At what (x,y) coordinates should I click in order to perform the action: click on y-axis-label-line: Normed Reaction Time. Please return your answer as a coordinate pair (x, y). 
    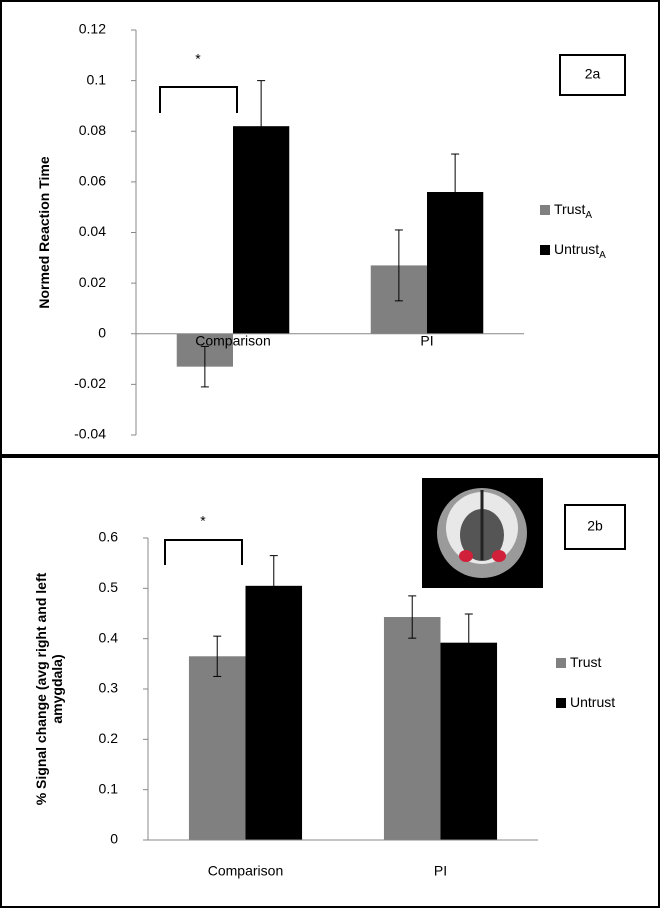
    Looking at the image, I should click on (44, 232).